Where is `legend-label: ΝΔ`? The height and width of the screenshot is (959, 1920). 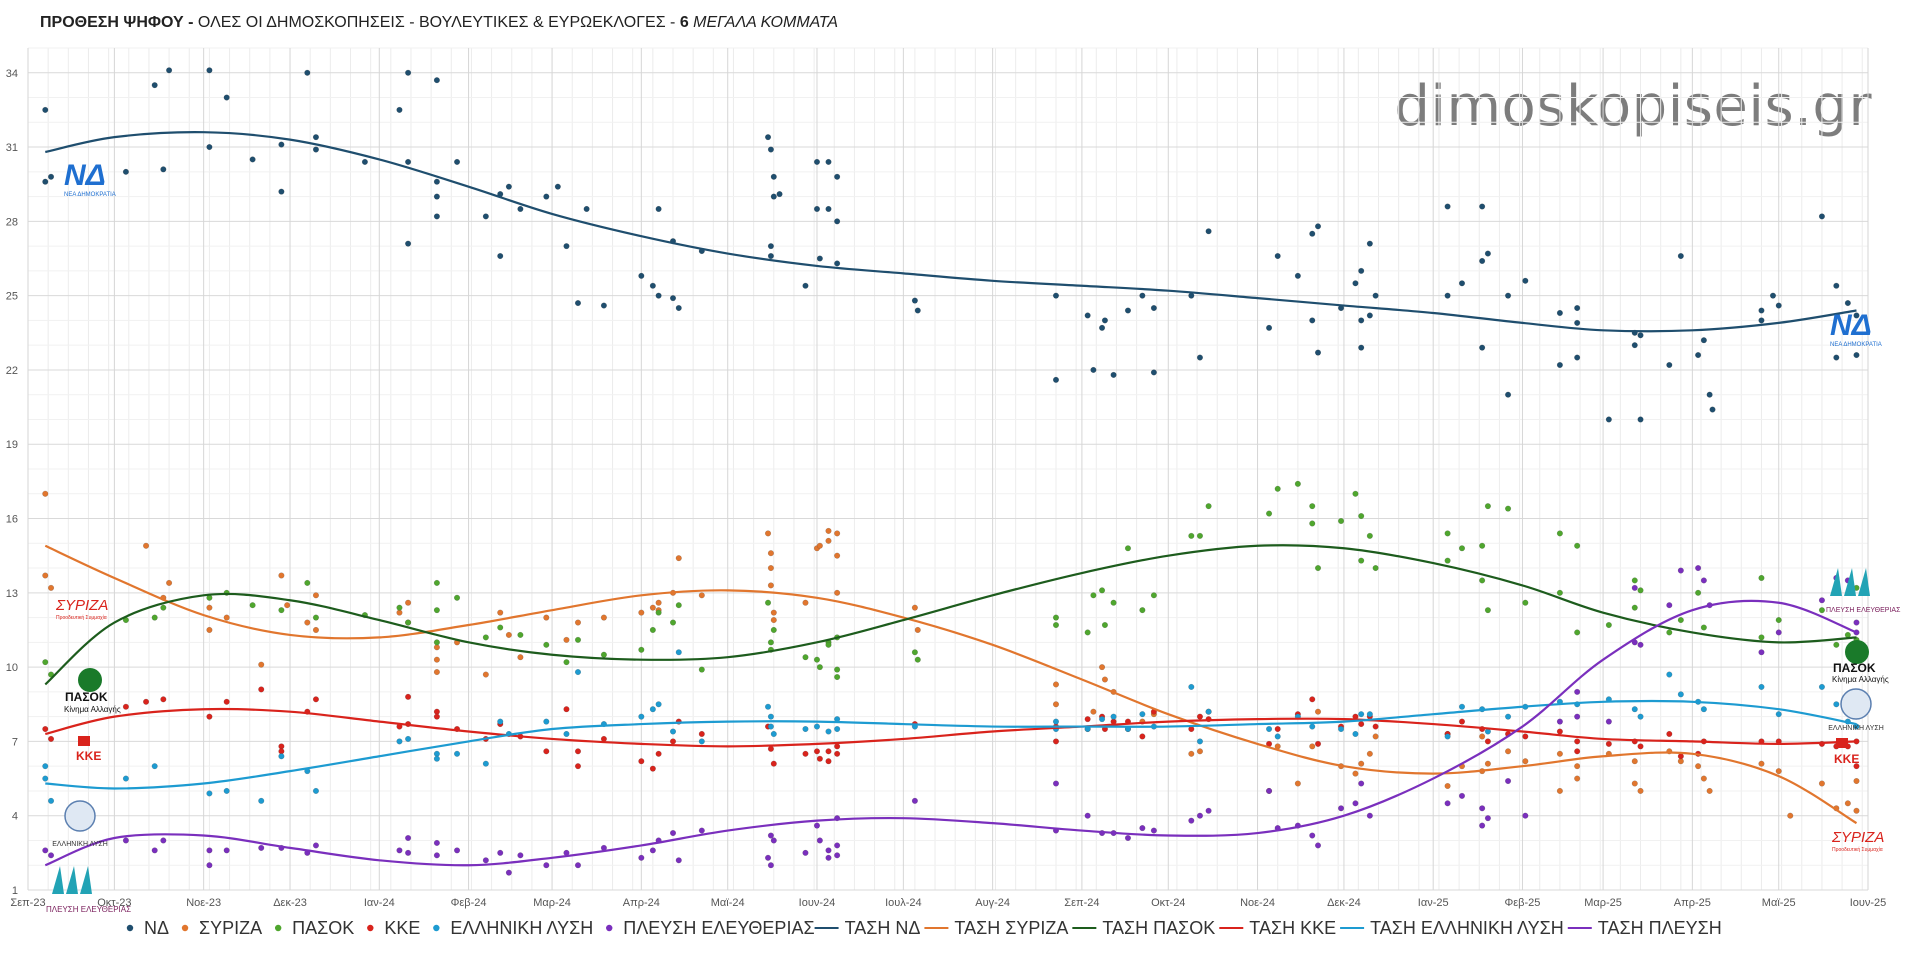
legend-label: ΝΔ is located at coordinates (156, 928).